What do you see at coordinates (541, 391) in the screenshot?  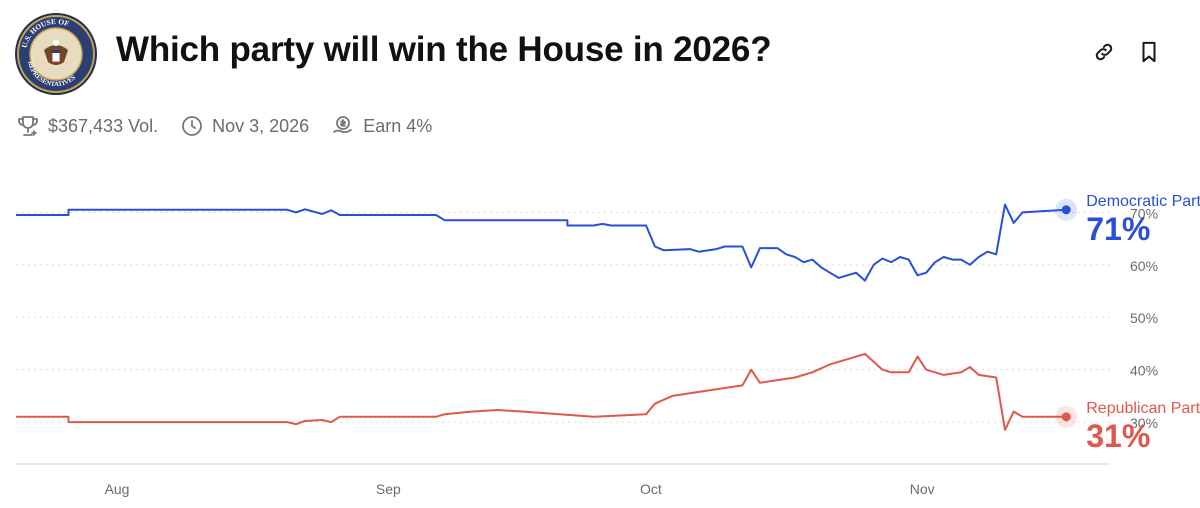 I see `republican-series-line` at bounding box center [541, 391].